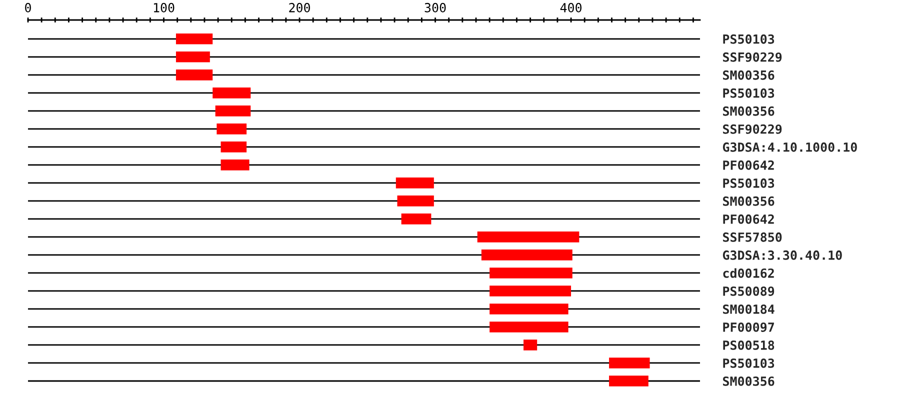 This screenshot has height=400, width=900. I want to click on y-tick-label: cd00162, so click(748, 273).